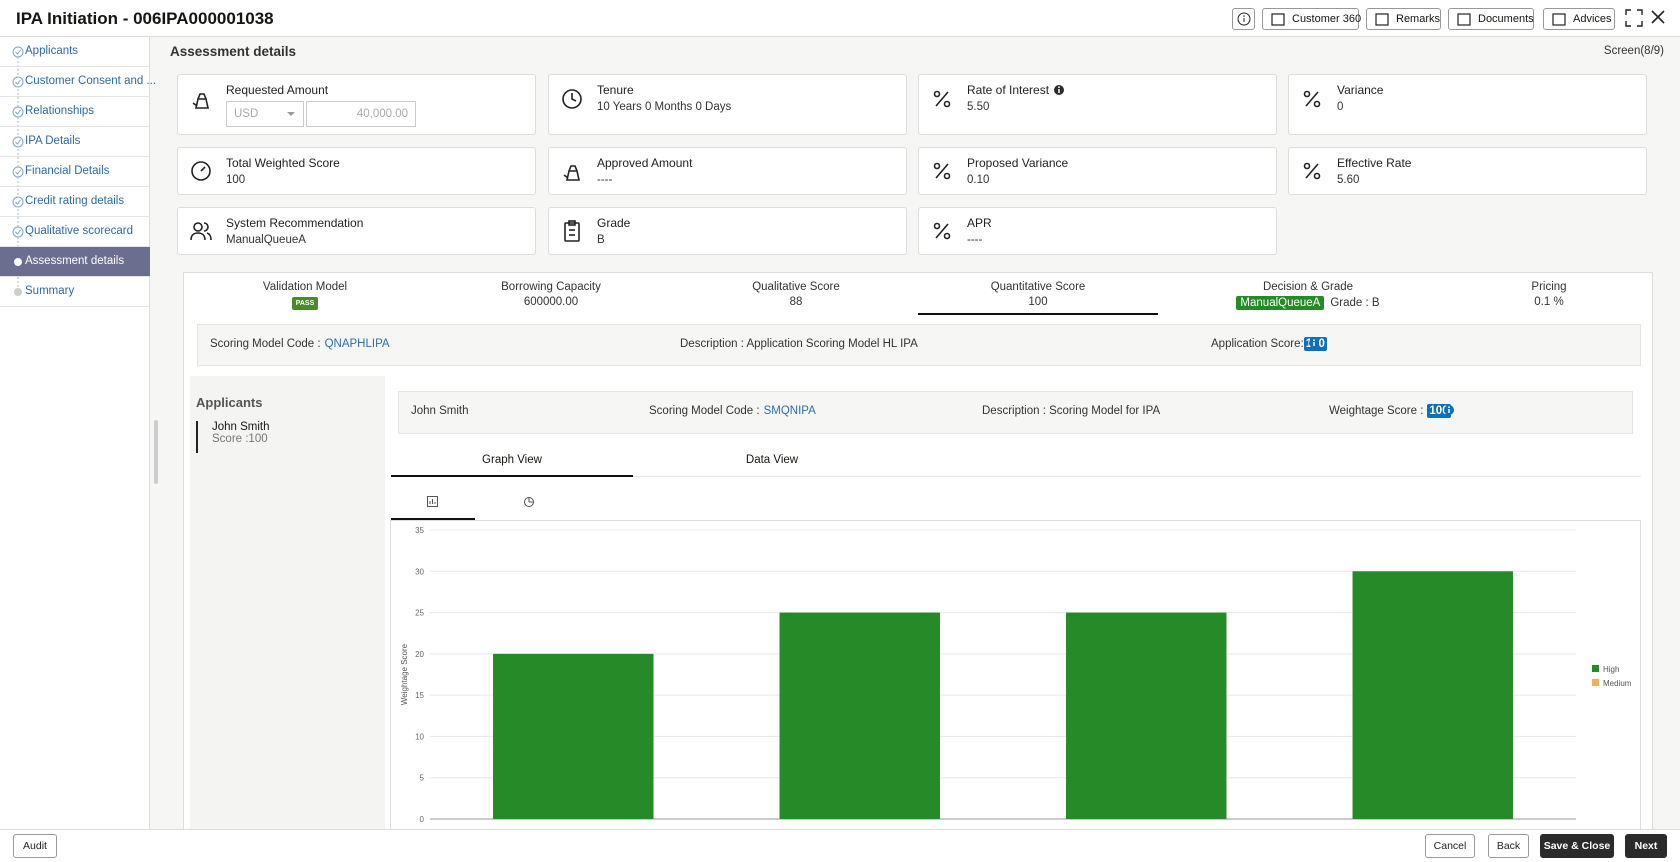 This screenshot has width=1680, height=862. Describe the element at coordinates (615, 90) in the screenshot. I see `card-label: Tenure` at that location.